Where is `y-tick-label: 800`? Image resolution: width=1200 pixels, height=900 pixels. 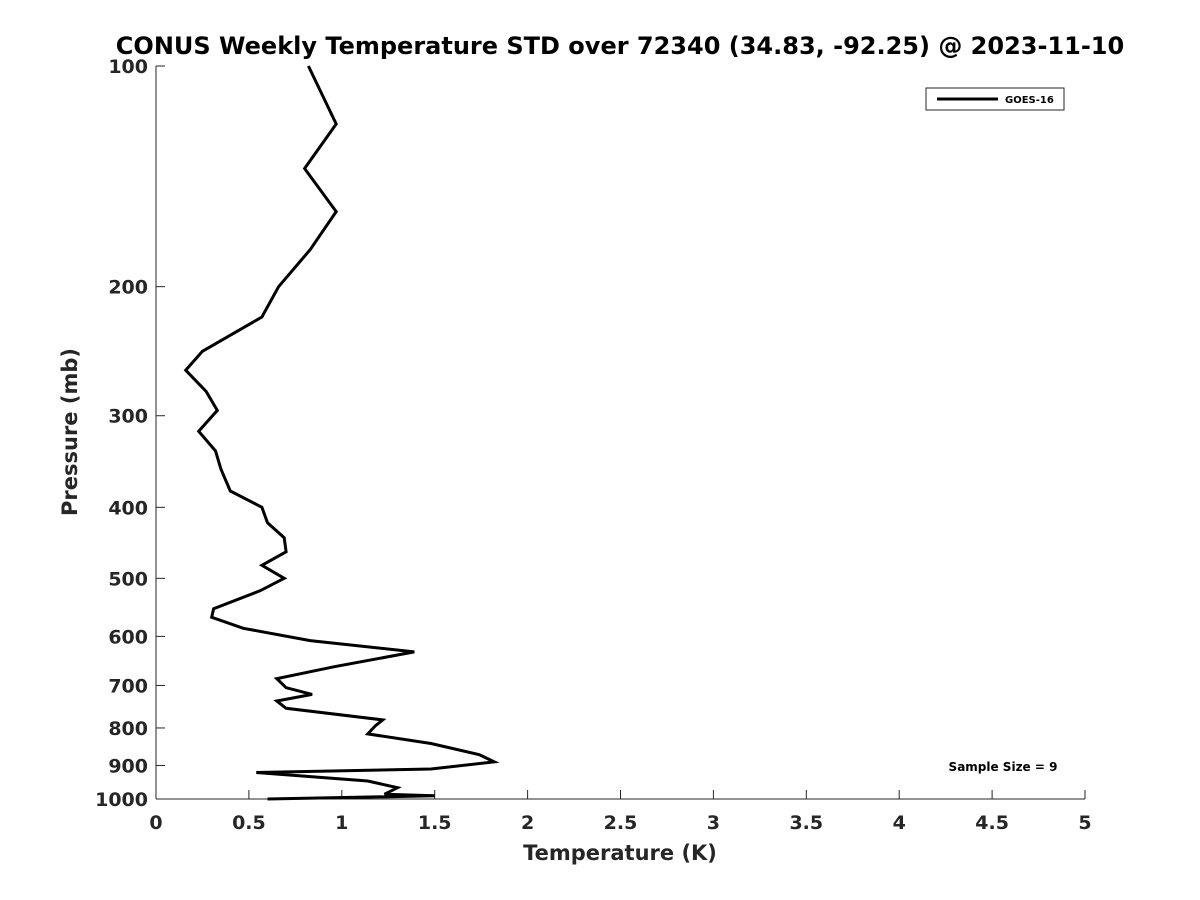 y-tick-label: 800 is located at coordinates (128, 729).